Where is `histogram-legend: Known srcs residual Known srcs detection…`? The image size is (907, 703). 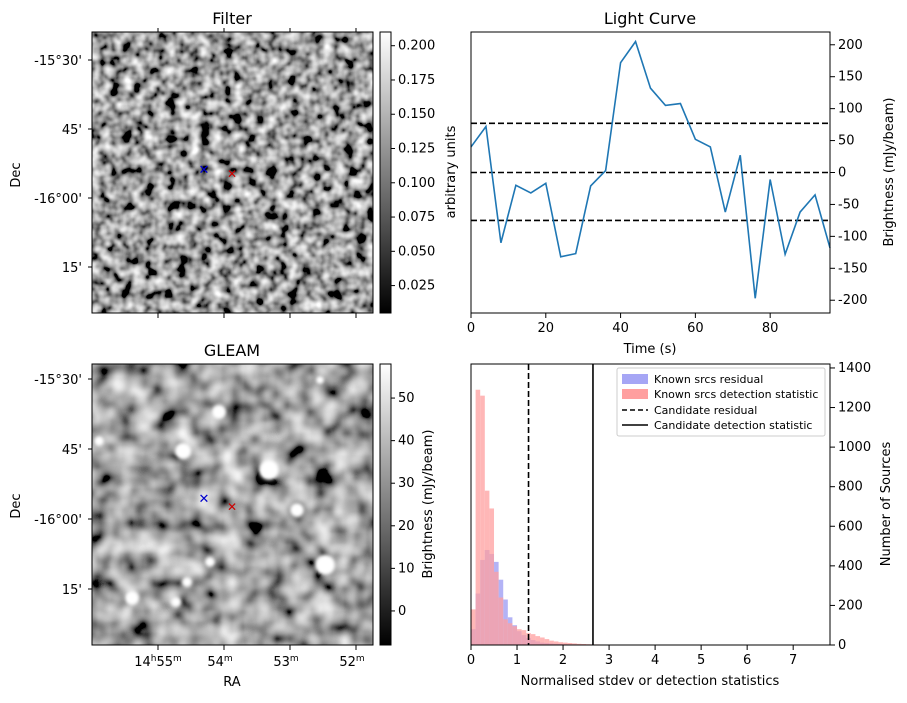 histogram-legend: Known srcs residual Known srcs detection… is located at coordinates (721, 402).